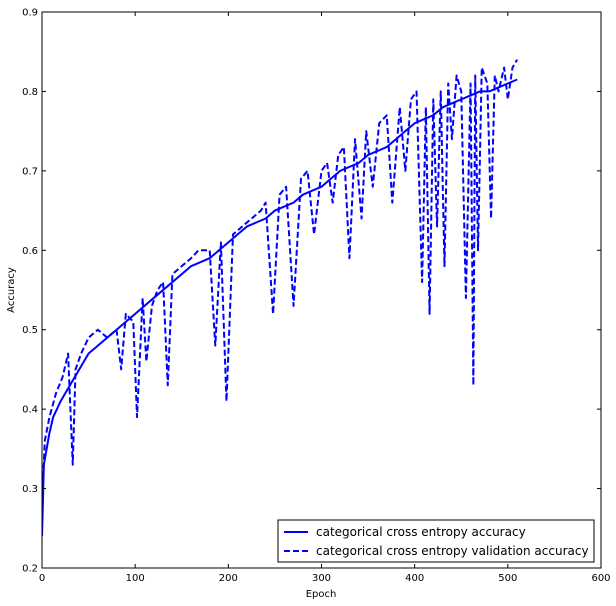 The image size is (616, 606). What do you see at coordinates (414, 578) in the screenshot?
I see `x-tick-label: 400` at bounding box center [414, 578].